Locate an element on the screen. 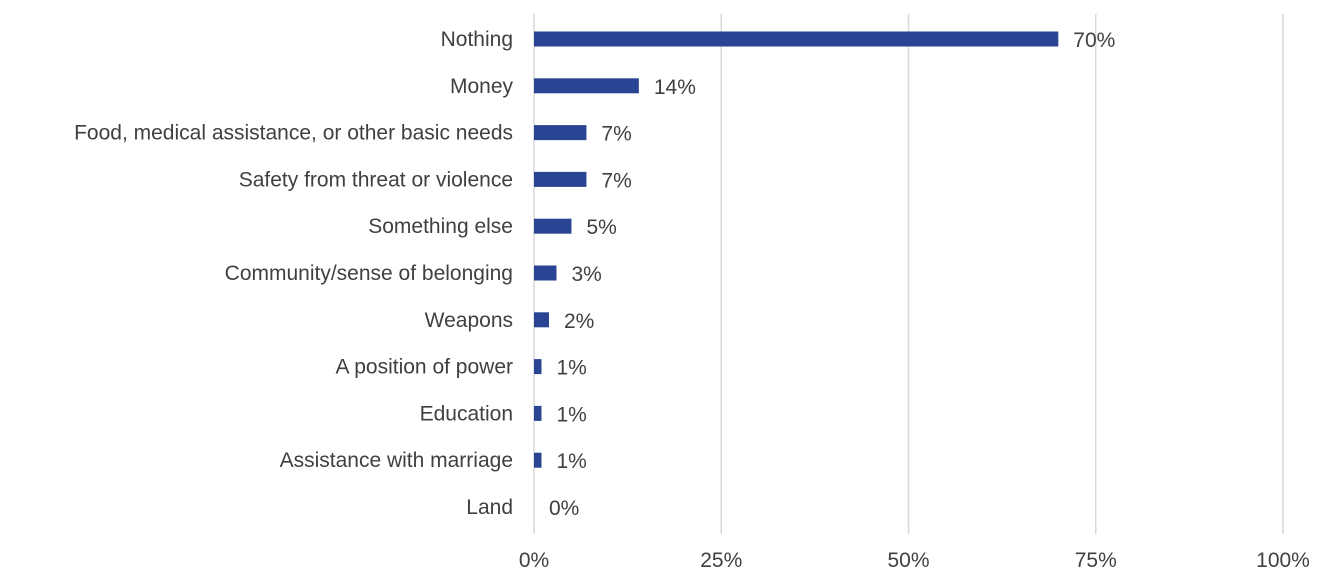  category-label: Nothing is located at coordinates (477, 39).